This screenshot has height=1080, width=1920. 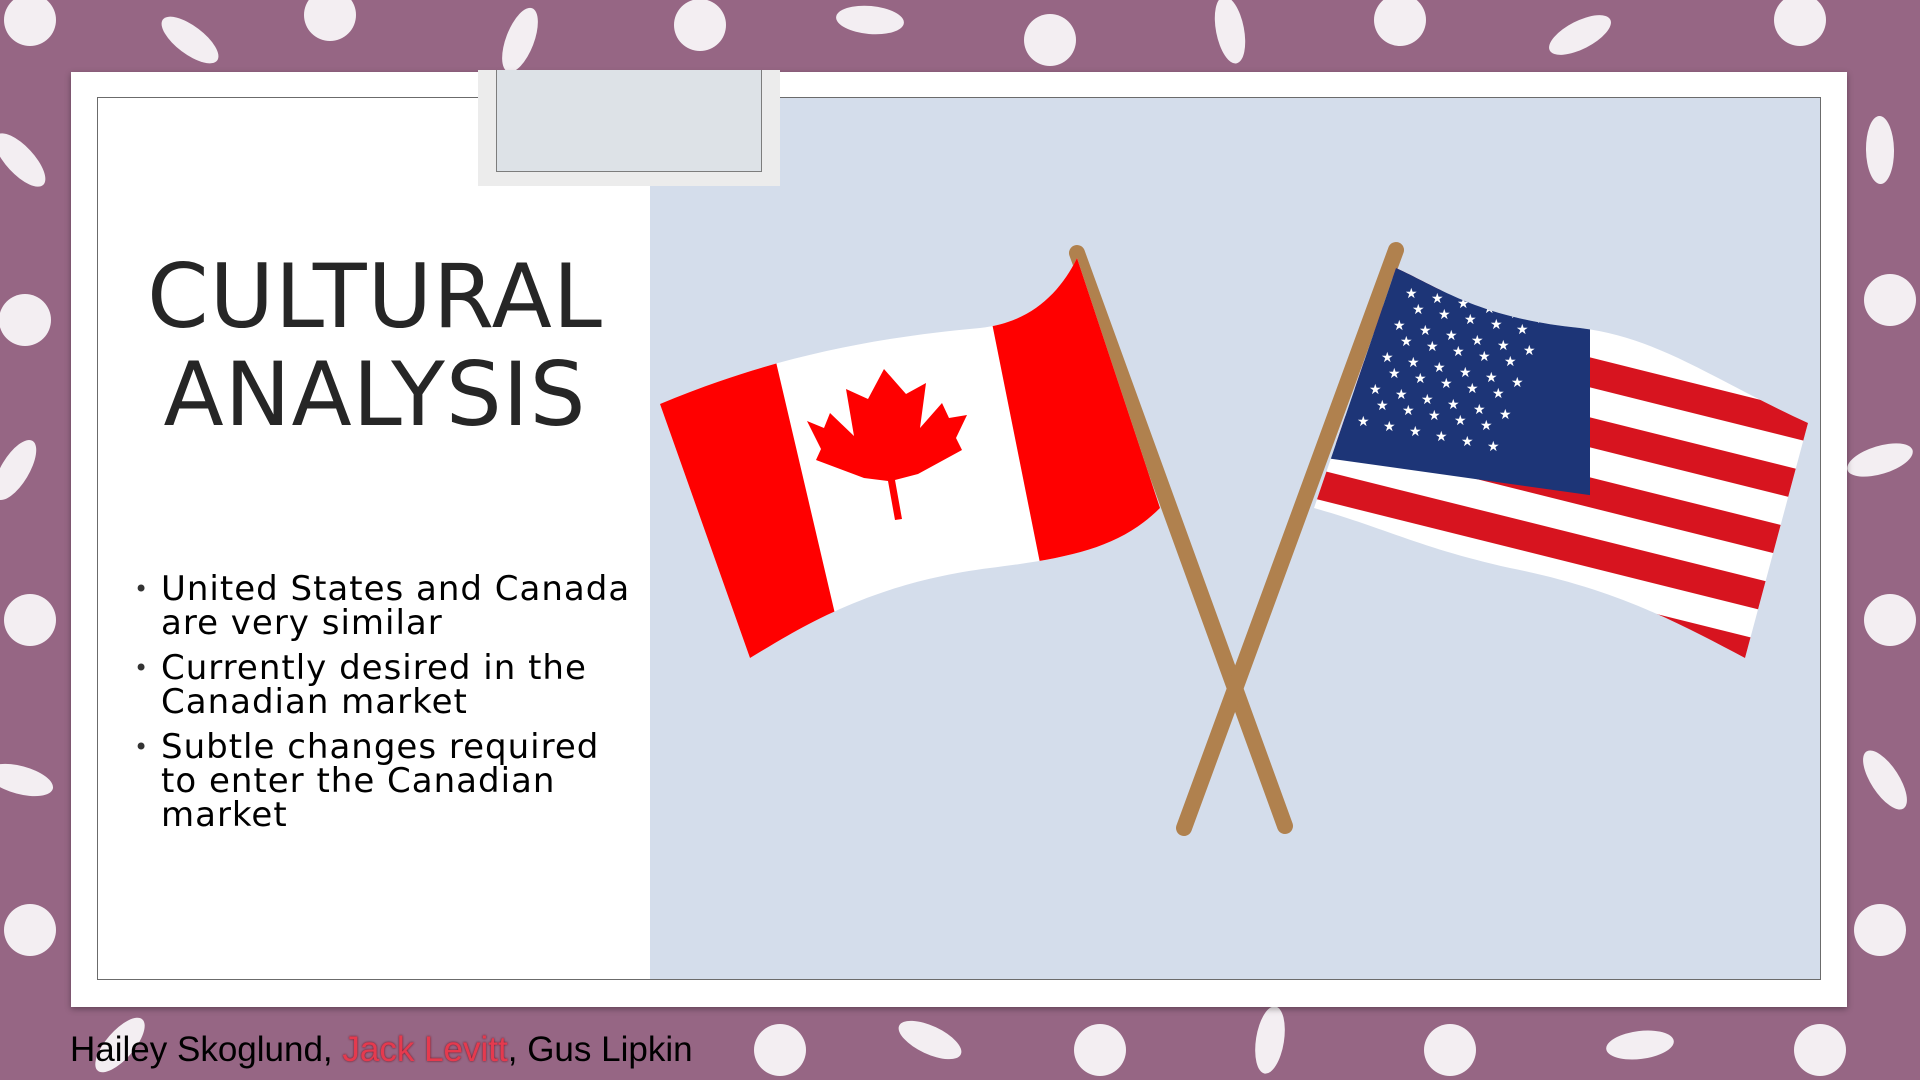 What do you see at coordinates (375, 394) in the screenshot?
I see `title-line-2: ANALYSIS` at bounding box center [375, 394].